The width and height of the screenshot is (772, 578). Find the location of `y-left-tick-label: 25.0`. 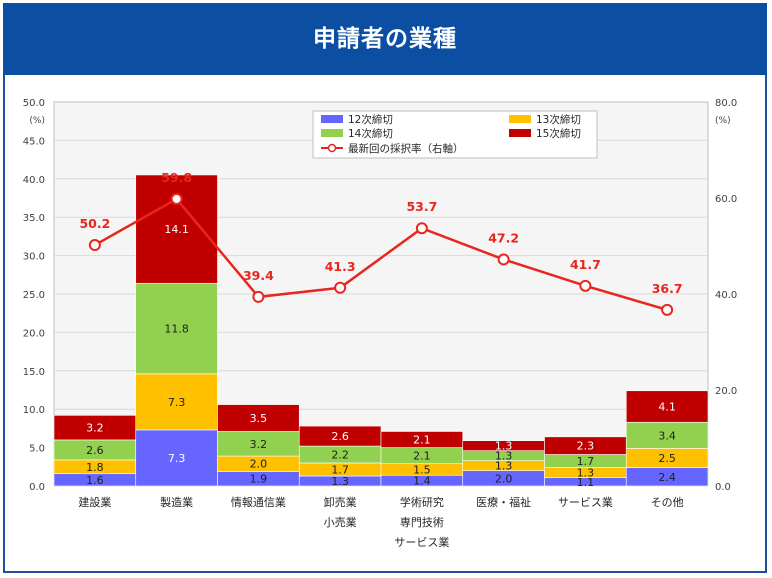

y-left-tick-label: 25.0 is located at coordinates (34, 295).